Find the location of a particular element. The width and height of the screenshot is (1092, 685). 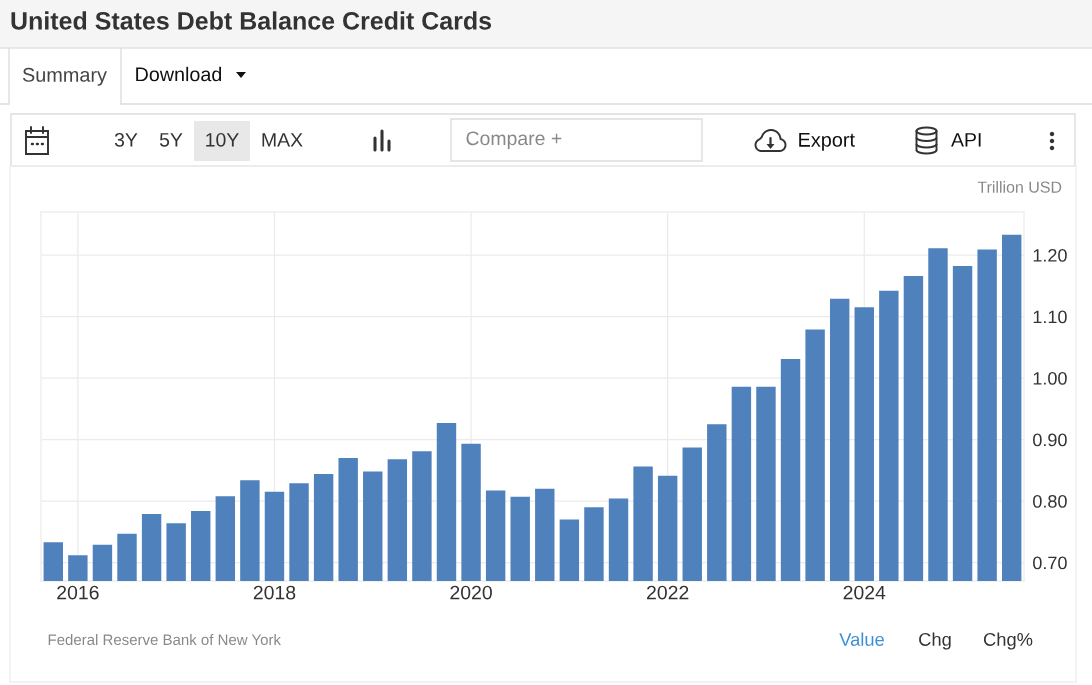

text: 5Y is located at coordinates (171, 140).